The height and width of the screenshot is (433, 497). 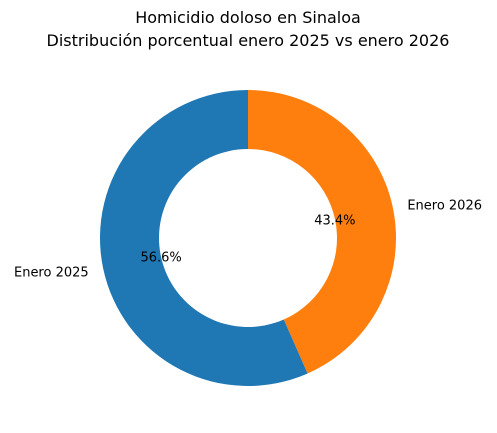 What do you see at coordinates (51, 273) in the screenshot?
I see `slice-label: Enero 2025` at bounding box center [51, 273].